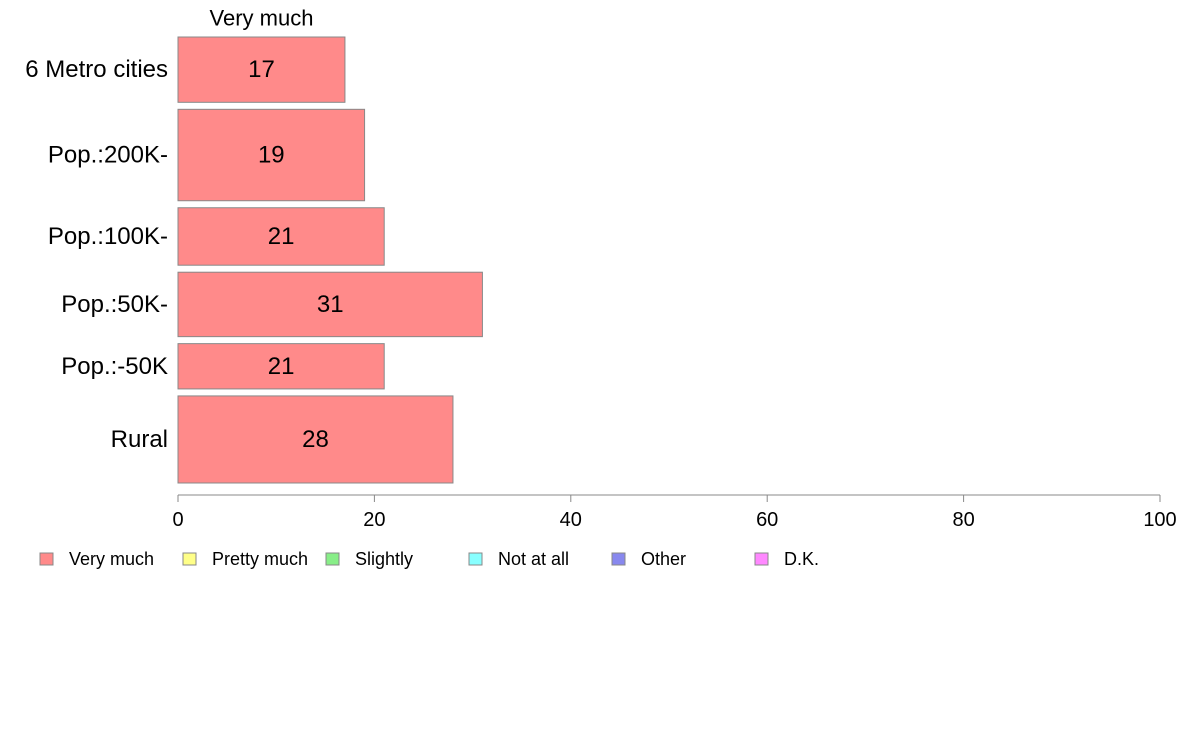 The image size is (1188, 736). I want to click on bar-very-much-rural, so click(315, 439).